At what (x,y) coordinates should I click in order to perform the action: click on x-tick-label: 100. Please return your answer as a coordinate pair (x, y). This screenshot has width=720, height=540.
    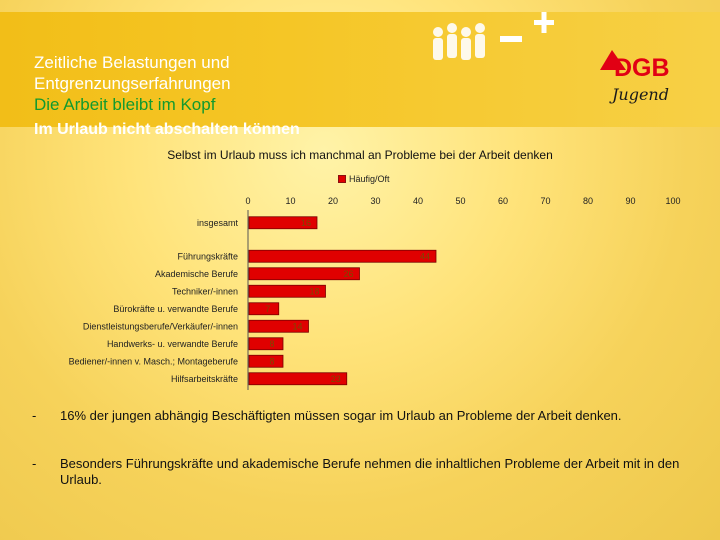
    Looking at the image, I should click on (672, 201).